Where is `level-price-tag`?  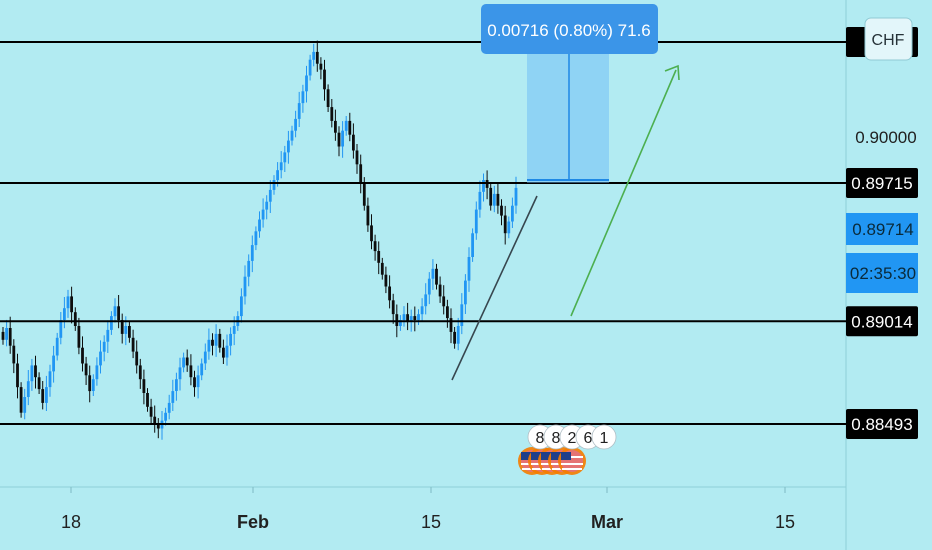 level-price-tag is located at coordinates (882, 183).